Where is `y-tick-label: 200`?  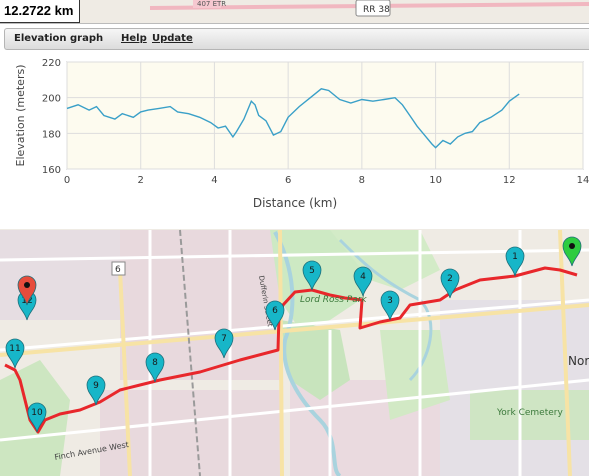
y-tick-label: 200 is located at coordinates (51, 99).